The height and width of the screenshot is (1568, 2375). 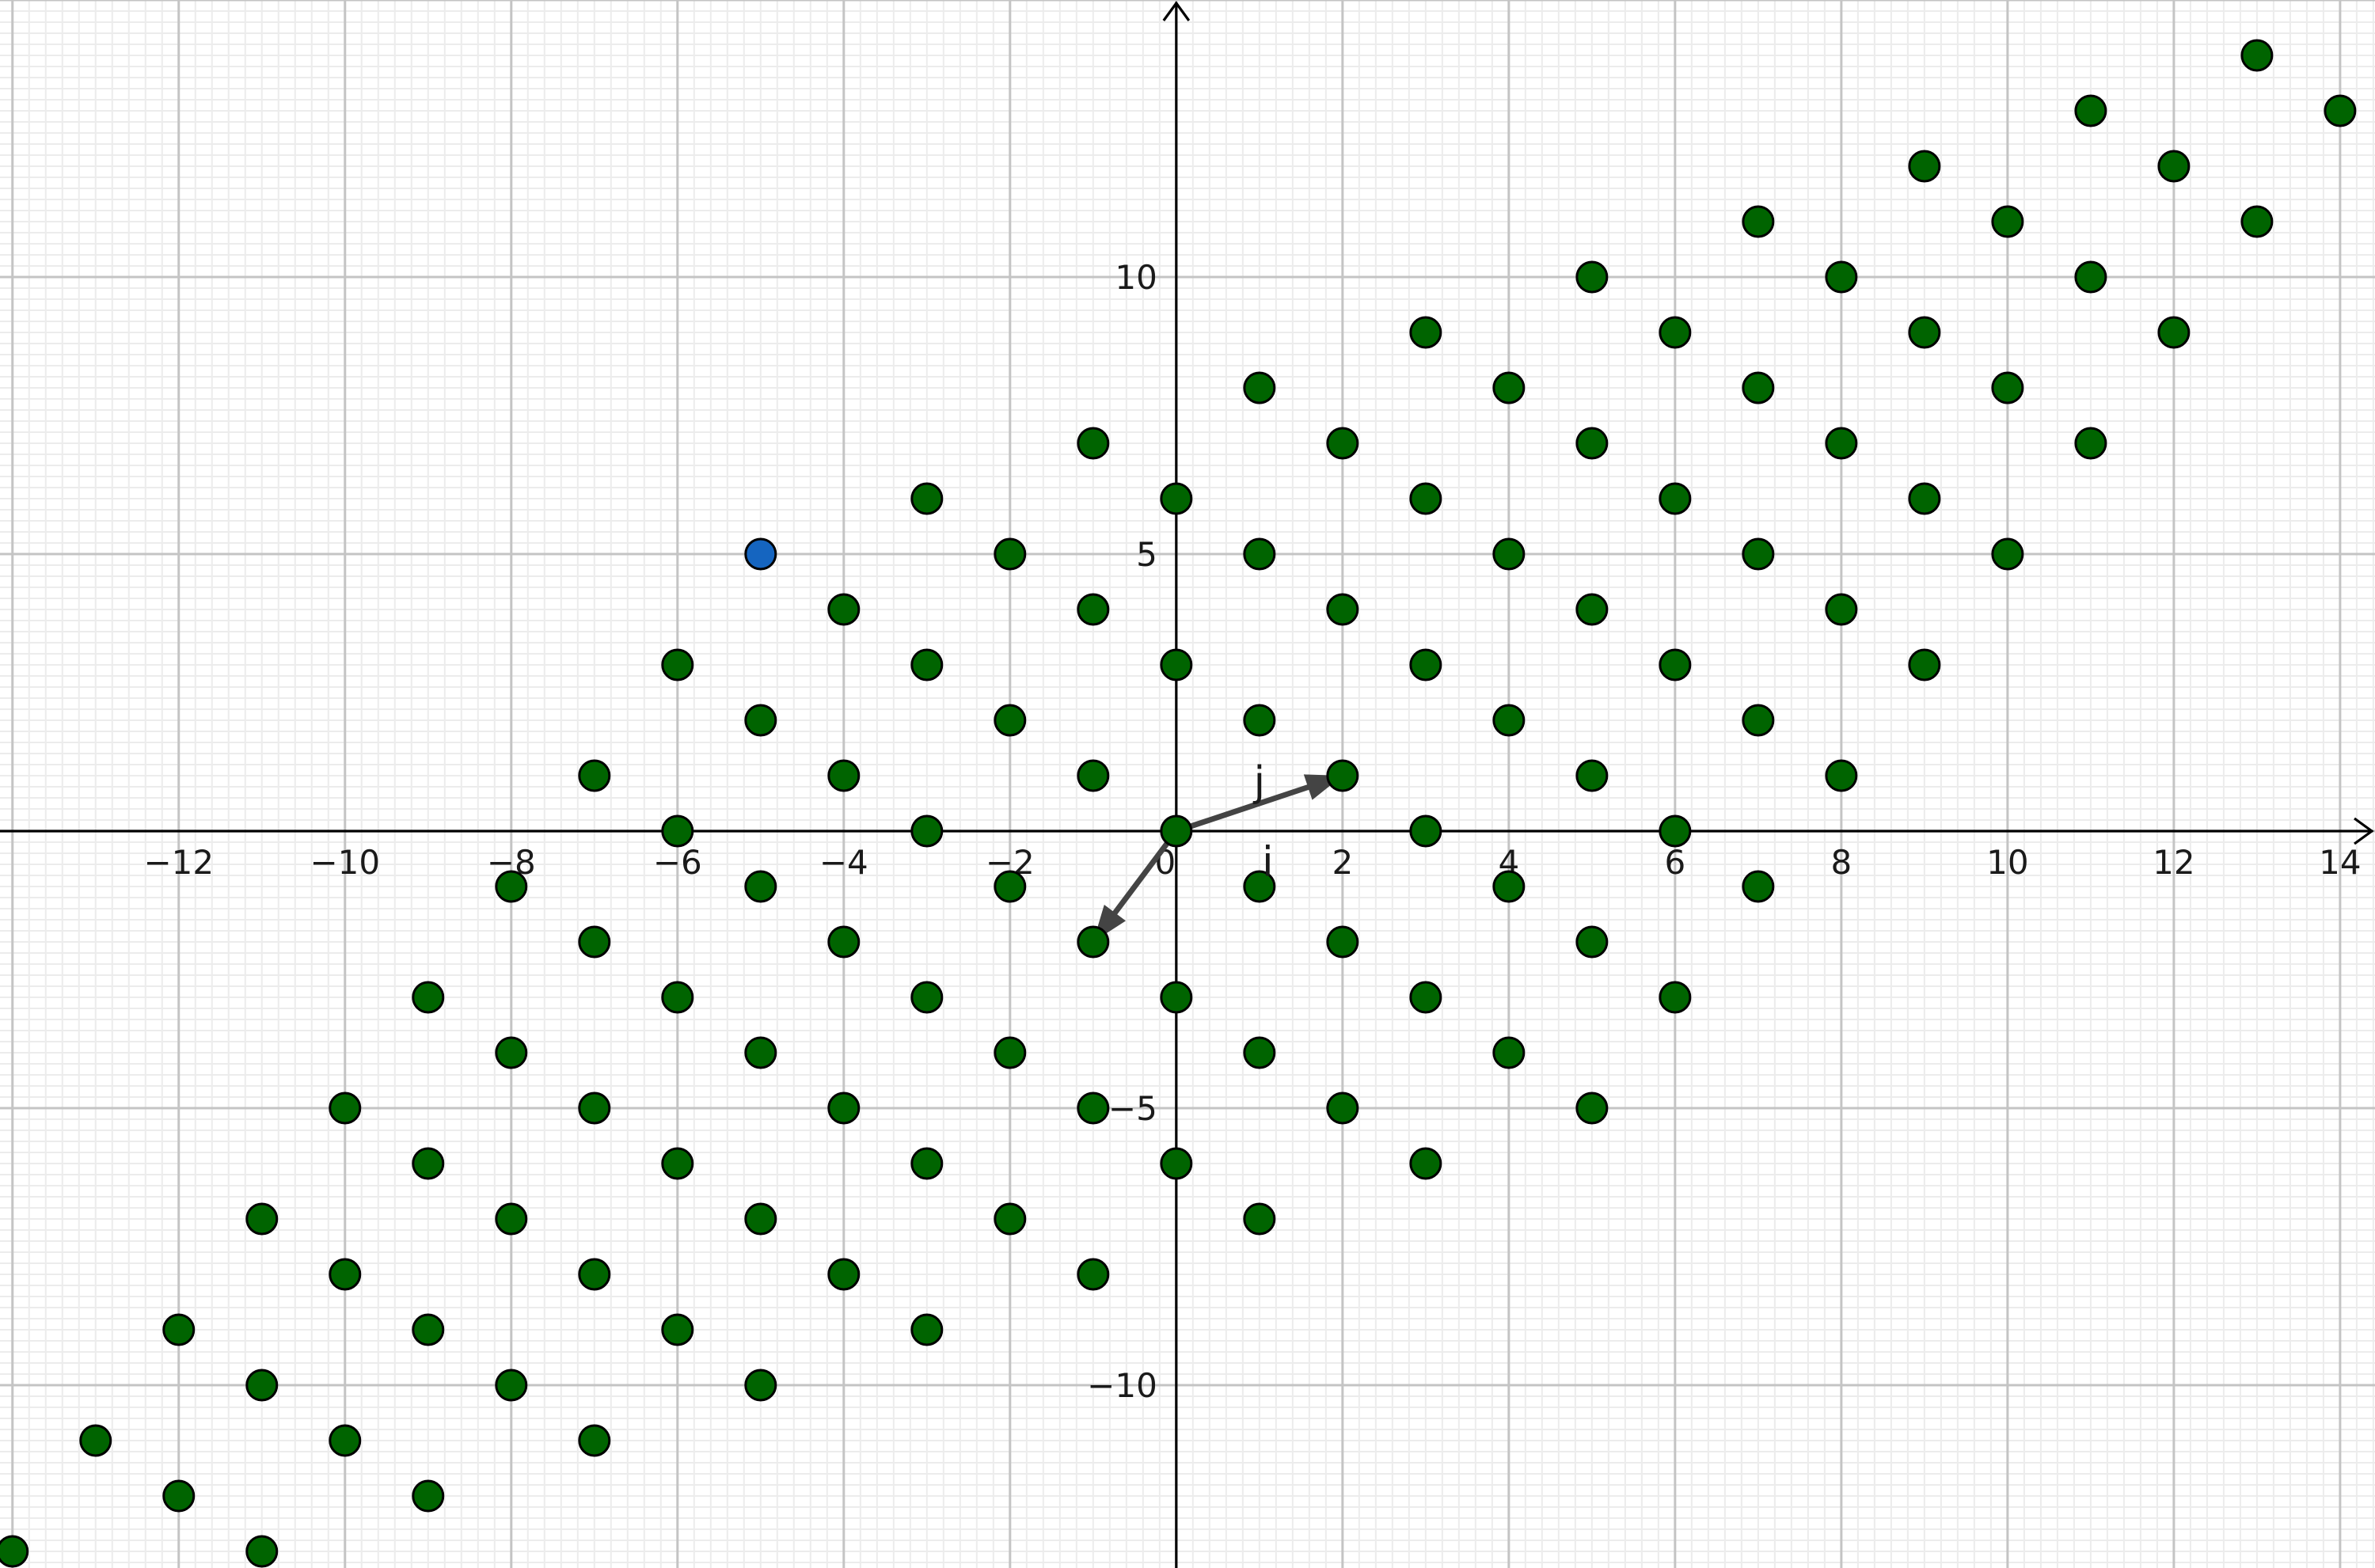 What do you see at coordinates (1217, 858) in the screenshot?
I see `vectors` at bounding box center [1217, 858].